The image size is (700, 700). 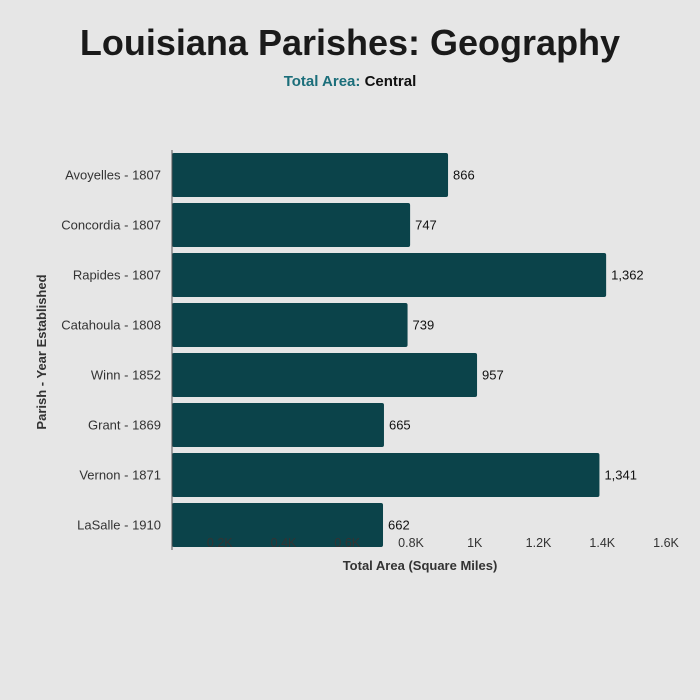 What do you see at coordinates (539, 543) in the screenshot?
I see `x-tick-label: 1.2K` at bounding box center [539, 543].